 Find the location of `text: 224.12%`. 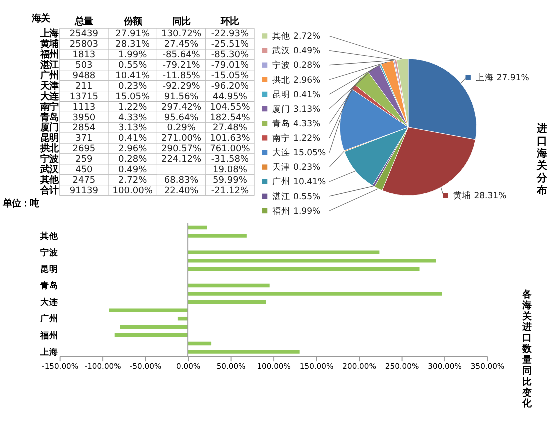

text: 224.12% is located at coordinates (181, 160).